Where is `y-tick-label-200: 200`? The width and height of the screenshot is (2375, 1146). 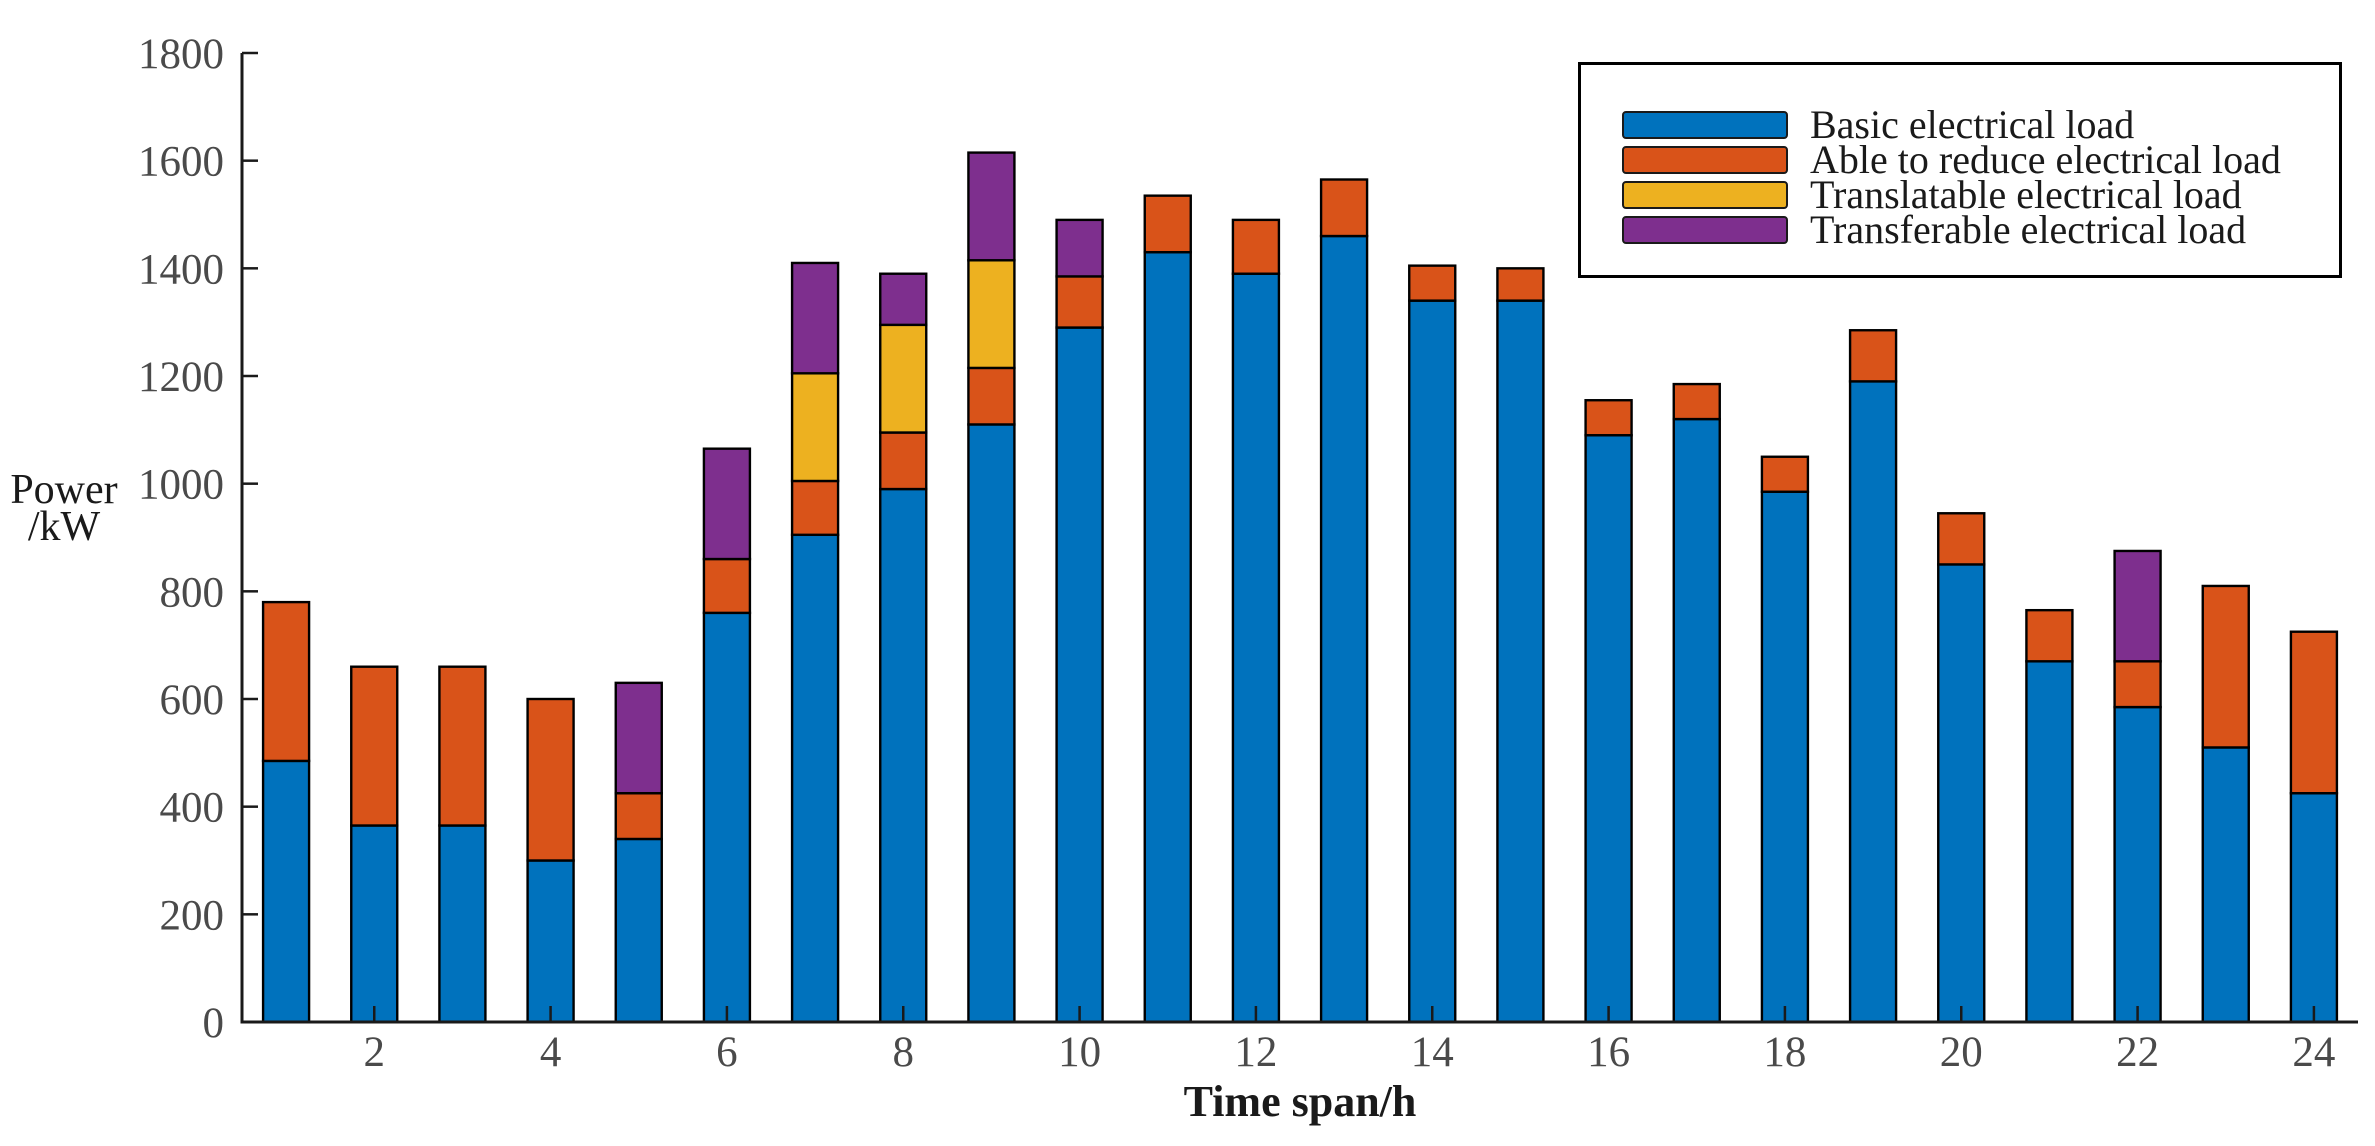 y-tick-label-200: 200 is located at coordinates (192, 915).